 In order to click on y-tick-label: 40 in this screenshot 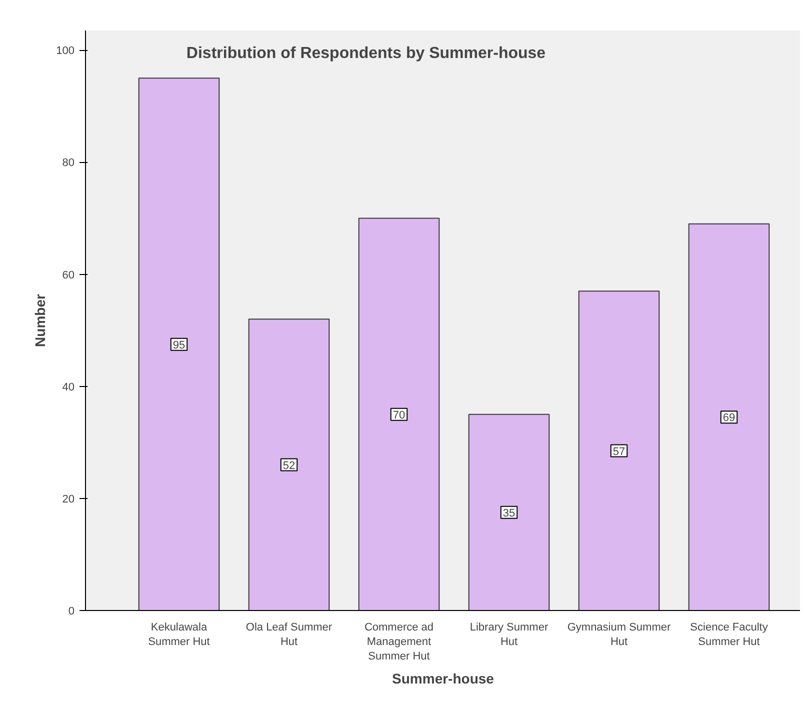, I will do `click(68, 387)`.